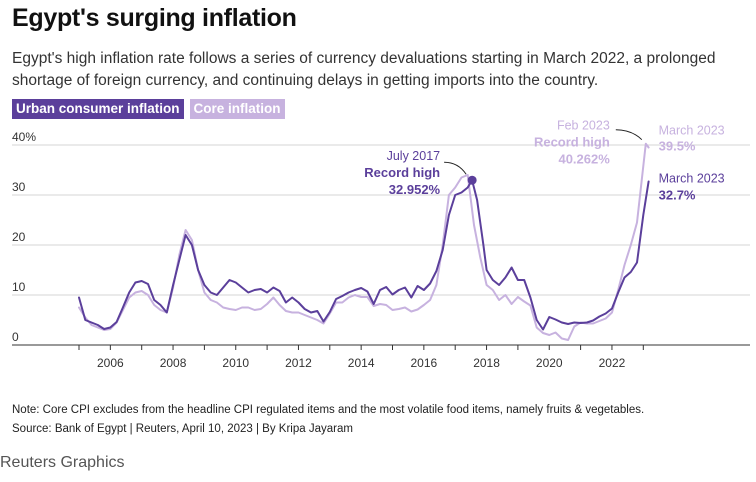 This screenshot has width=756, height=482. I want to click on legend-core-inflation: Core inflation, so click(237, 109).